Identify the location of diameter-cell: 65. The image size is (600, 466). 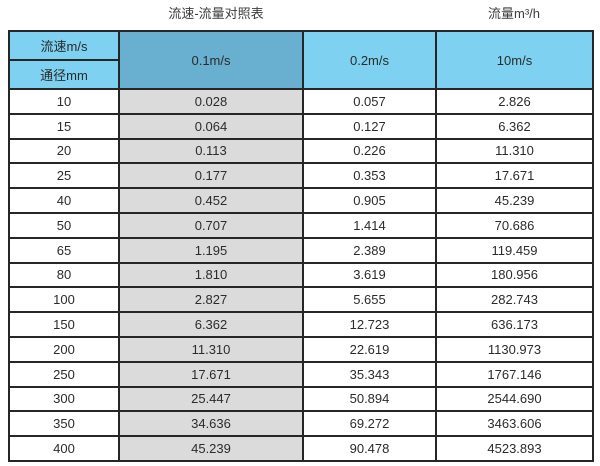
(64, 250).